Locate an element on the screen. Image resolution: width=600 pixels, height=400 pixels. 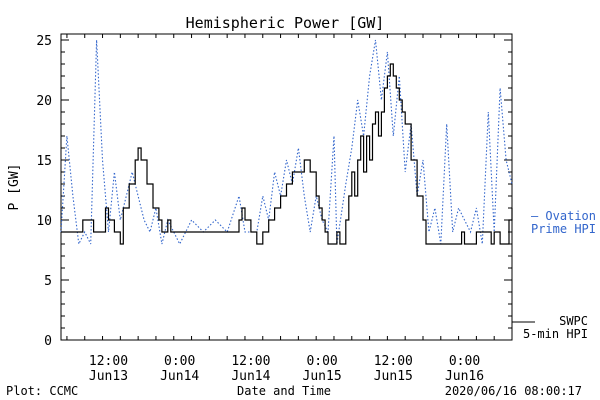
chart-title: Hemispheric Power [GW] is located at coordinates (285, 23).